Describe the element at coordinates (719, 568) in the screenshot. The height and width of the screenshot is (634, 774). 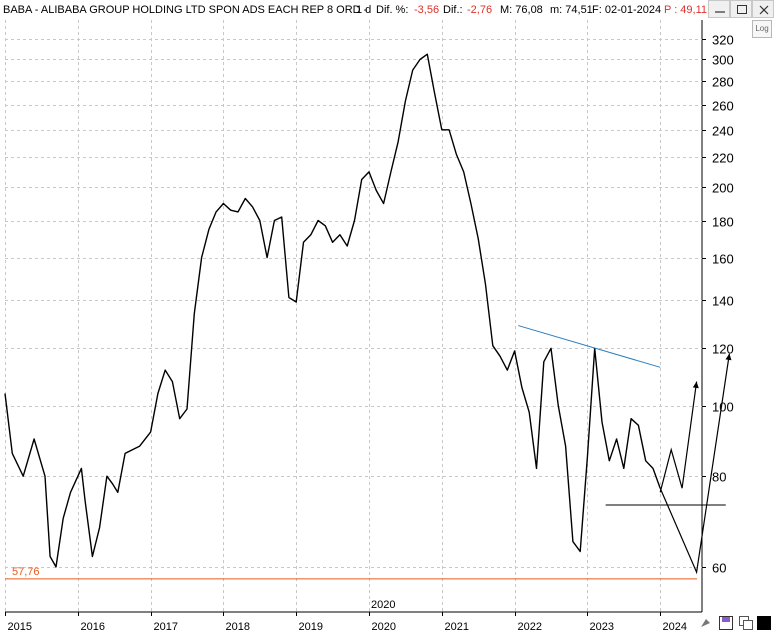
I see `y-tick-label: 60` at that location.